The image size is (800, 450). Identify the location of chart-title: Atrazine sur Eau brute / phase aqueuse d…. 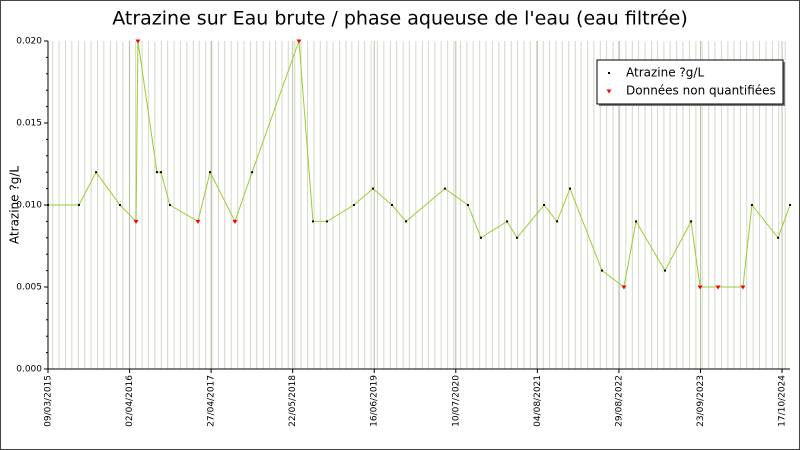
(400, 19).